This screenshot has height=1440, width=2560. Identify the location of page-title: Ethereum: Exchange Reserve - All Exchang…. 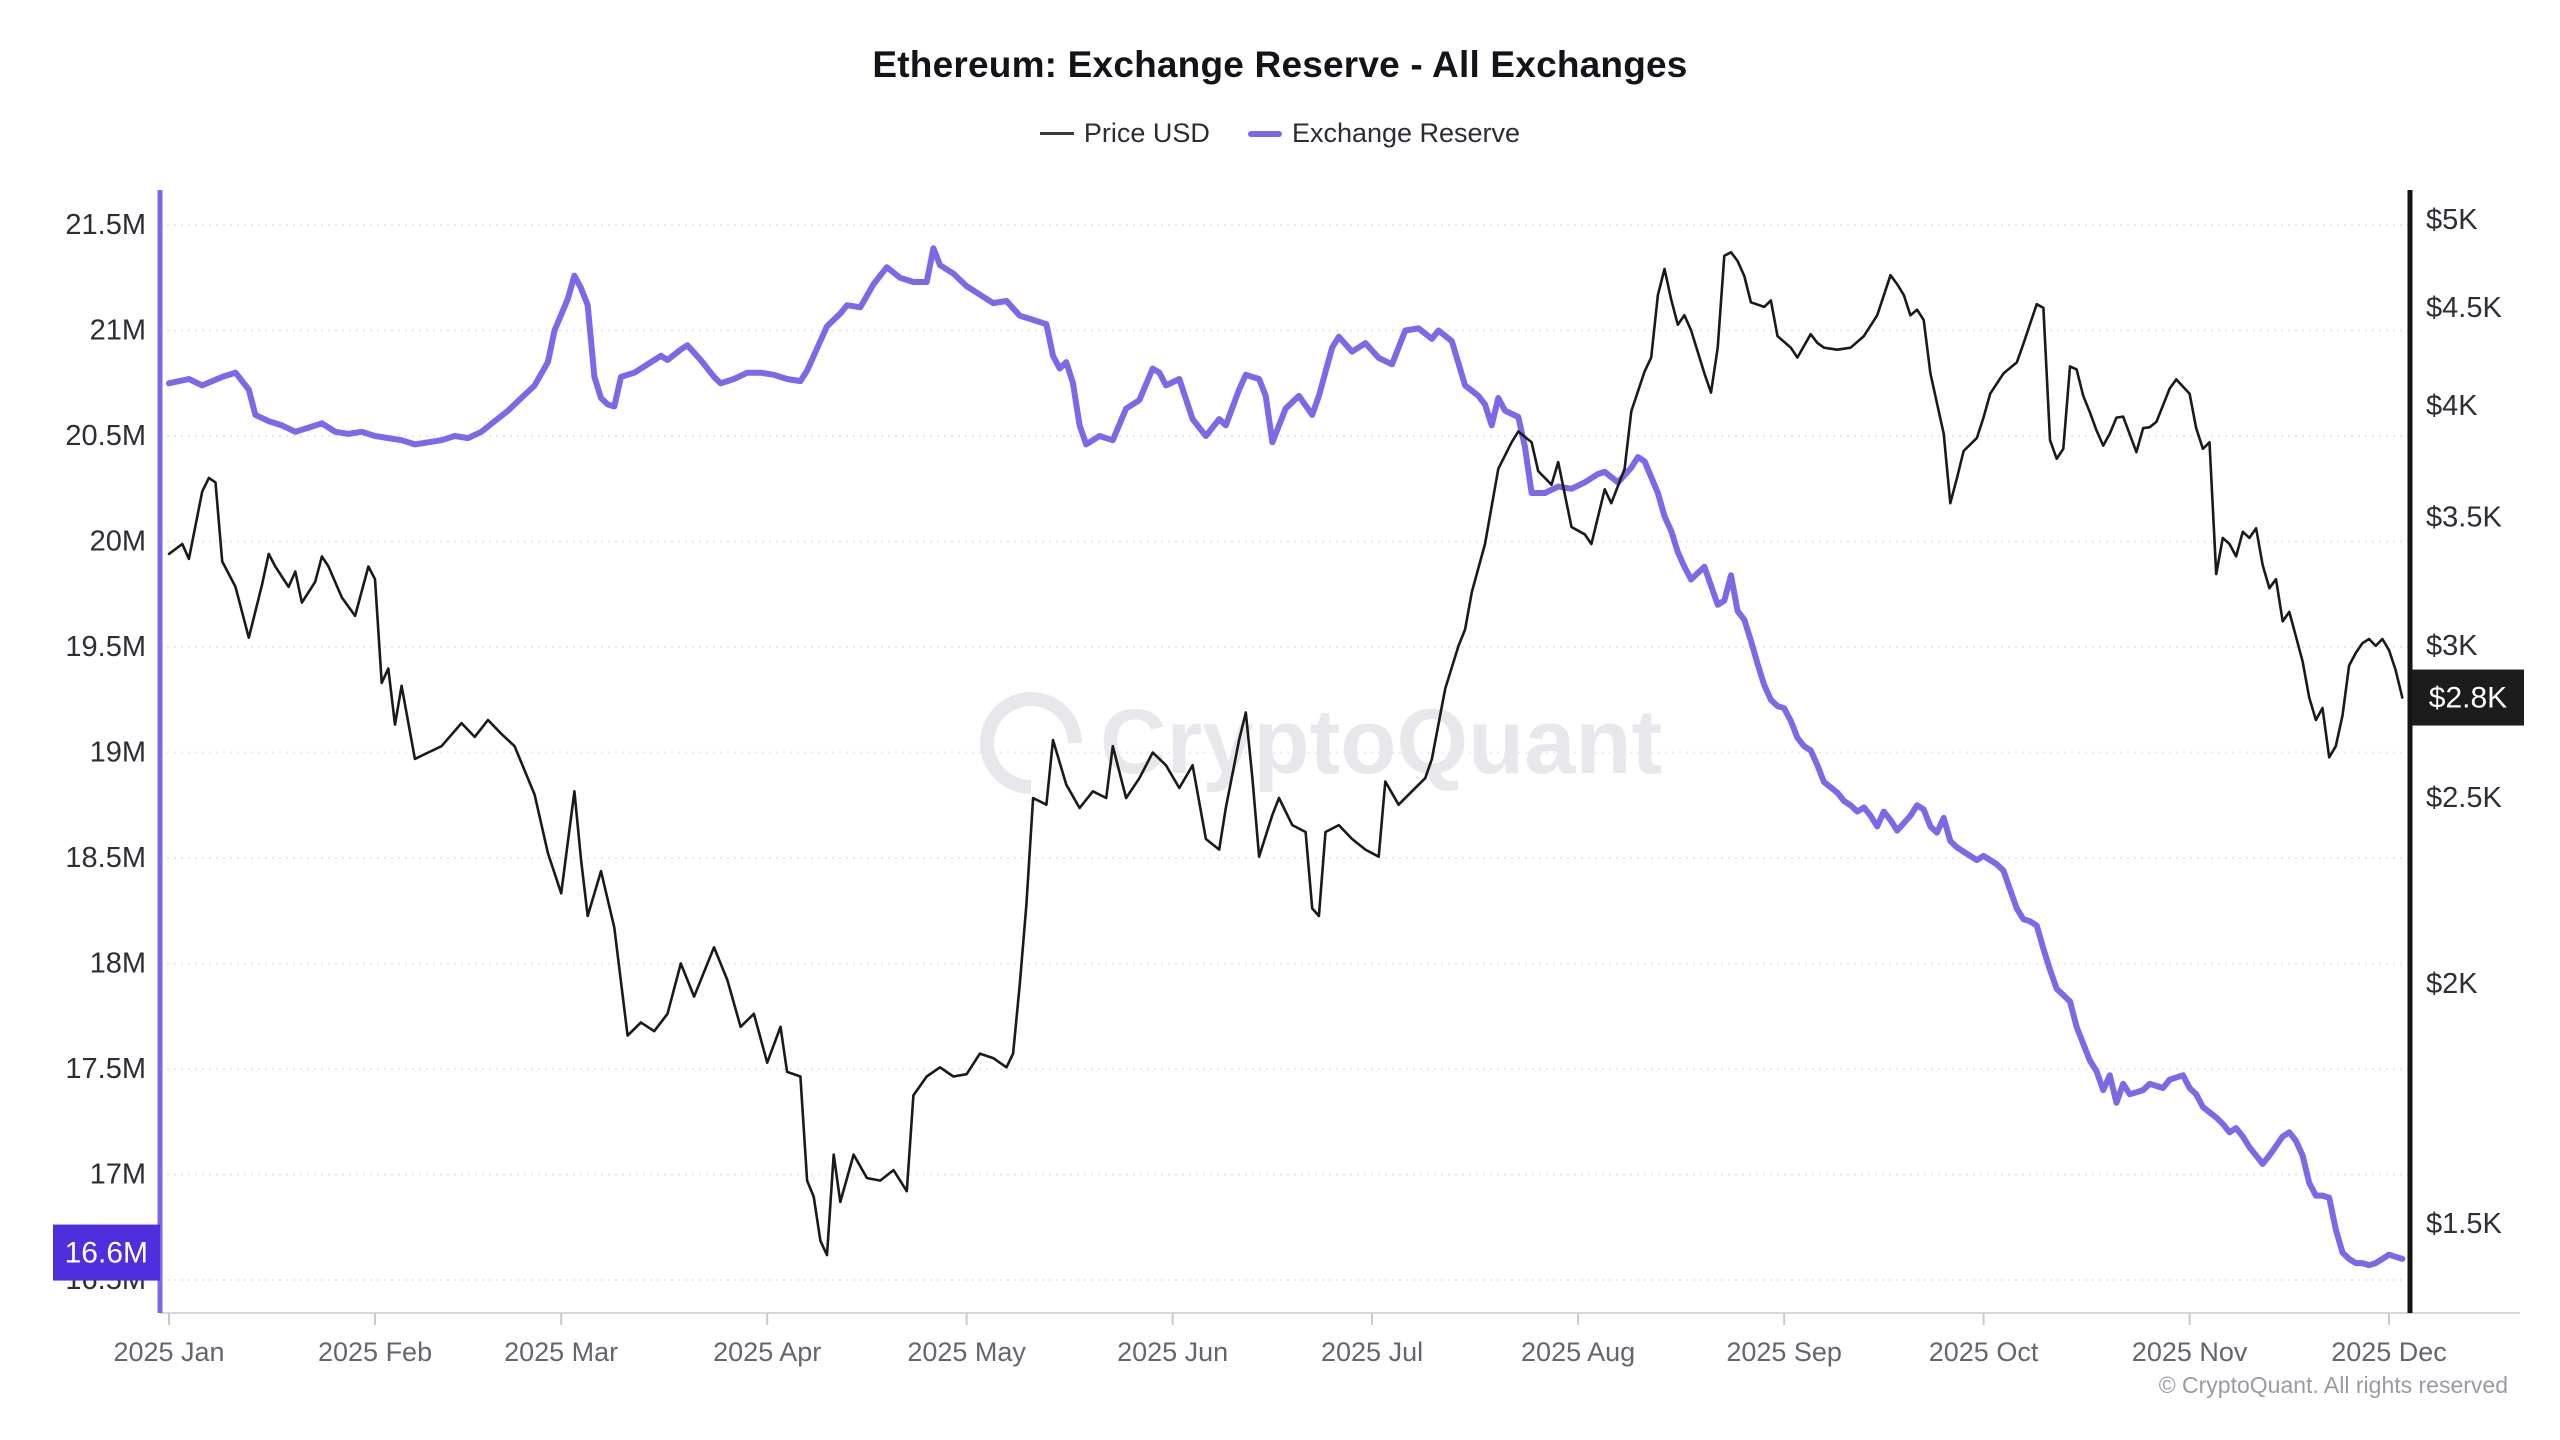
(1280, 64).